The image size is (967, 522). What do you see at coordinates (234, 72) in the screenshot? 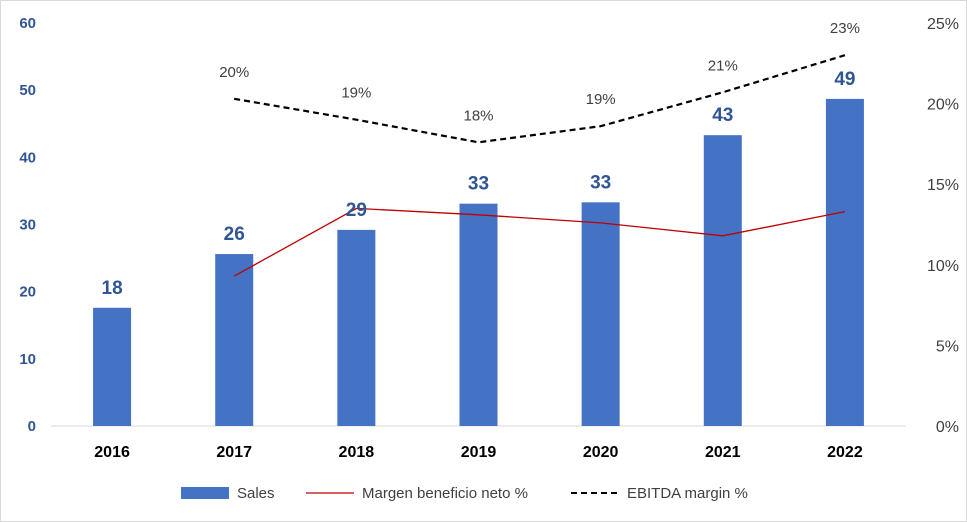
I see `line-data-label: 20%` at bounding box center [234, 72].